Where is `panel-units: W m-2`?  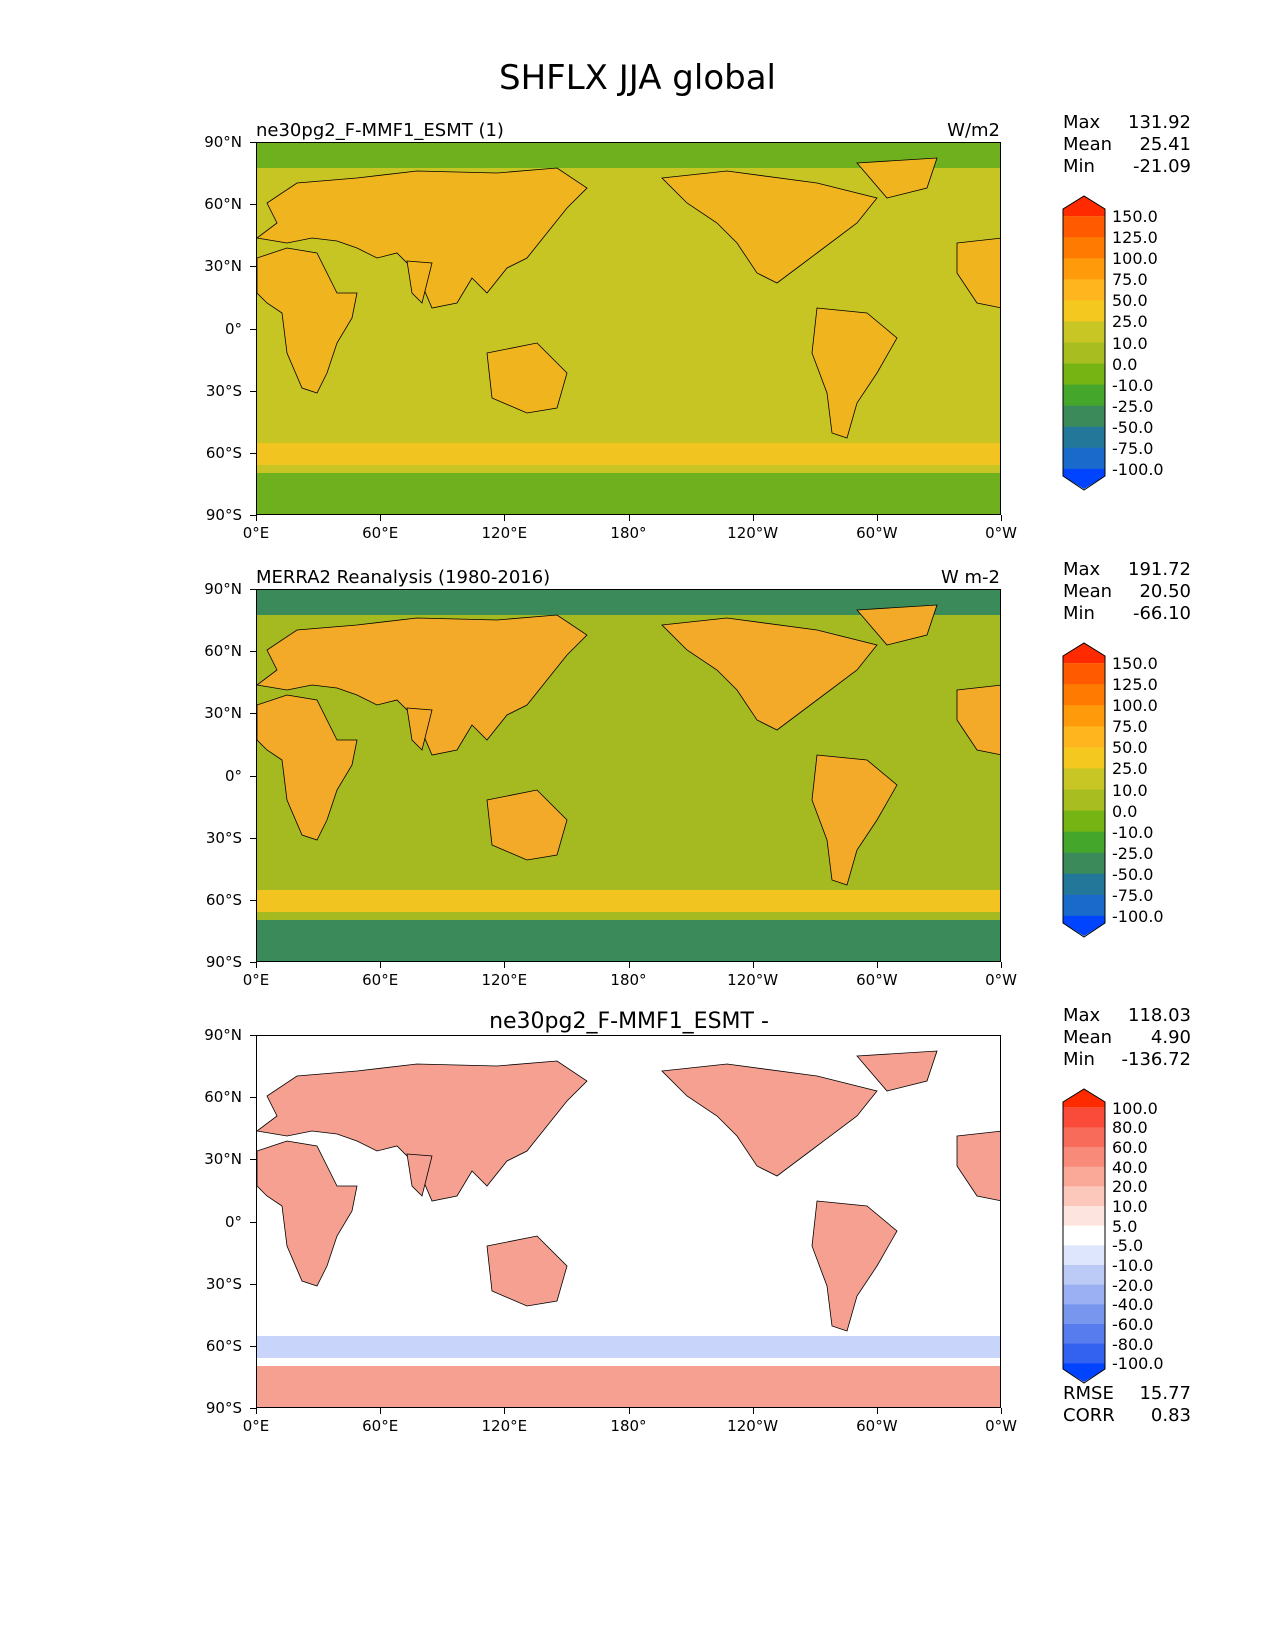 panel-units: W m-2 is located at coordinates (970, 577).